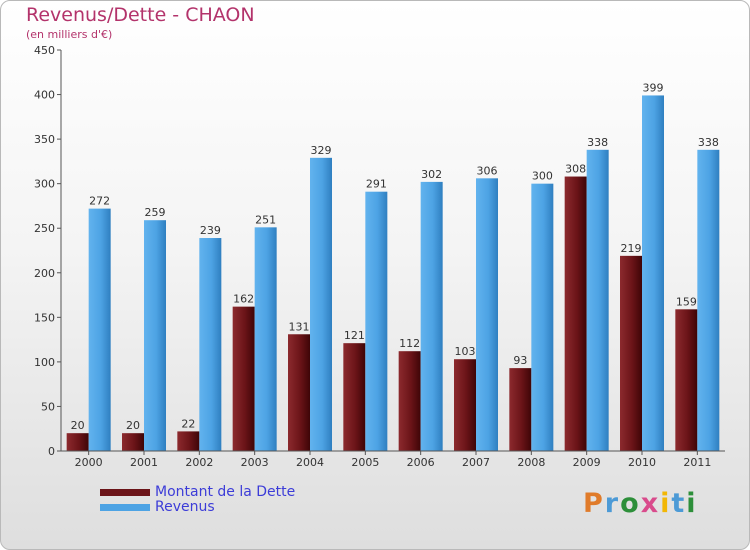  I want to click on logo-letter: P, so click(594, 503).